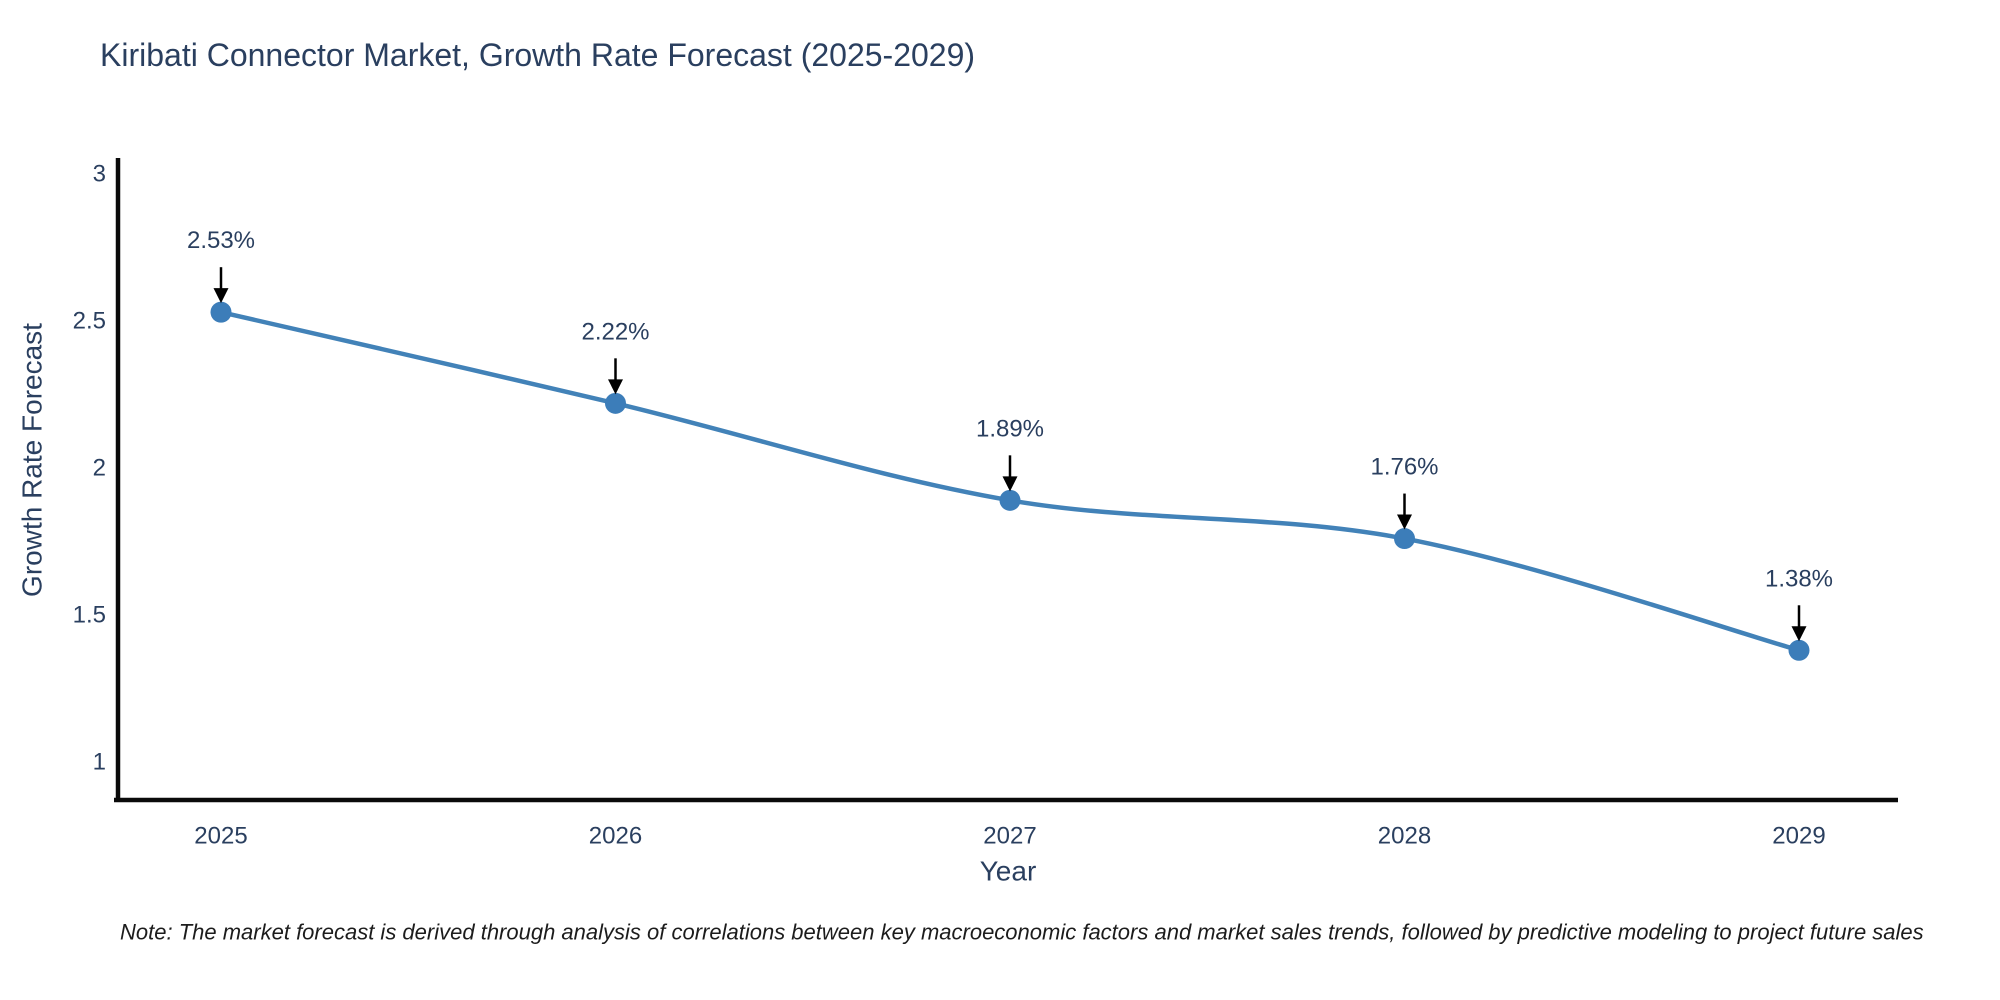 This screenshot has width=2000, height=1000. I want to click on y-tick-label: 3, so click(99, 174).